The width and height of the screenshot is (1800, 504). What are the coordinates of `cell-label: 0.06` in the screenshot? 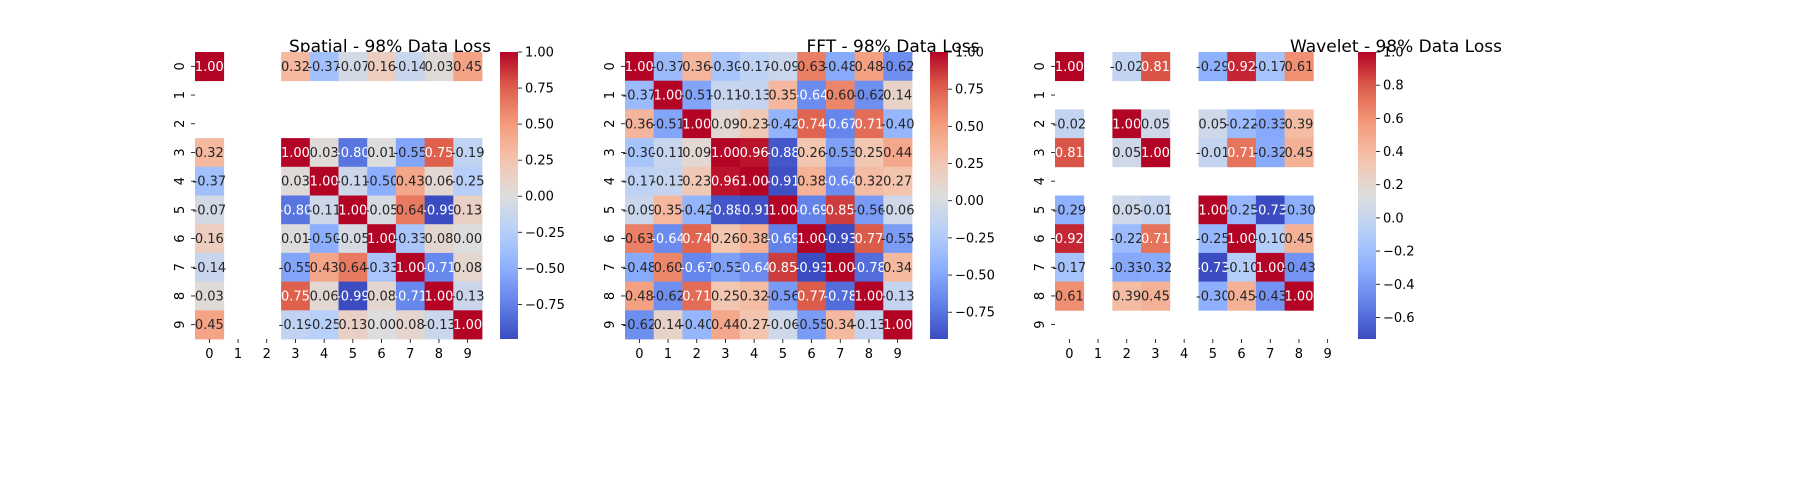 It's located at (438, 182).